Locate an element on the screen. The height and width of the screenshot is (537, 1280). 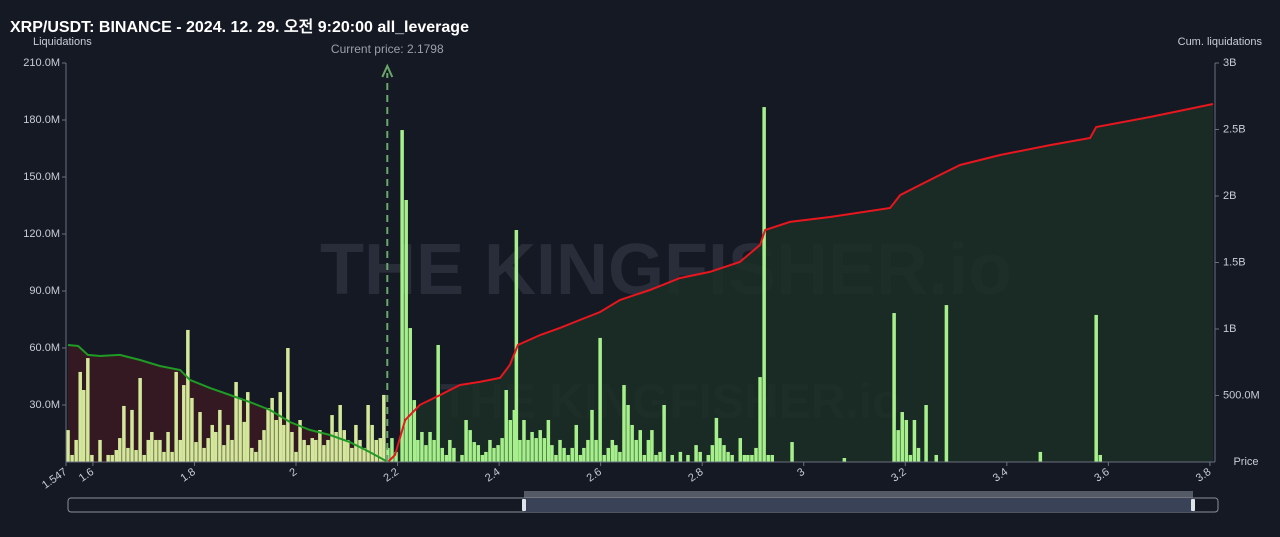
x-tick-label: 3 is located at coordinates (801, 472).